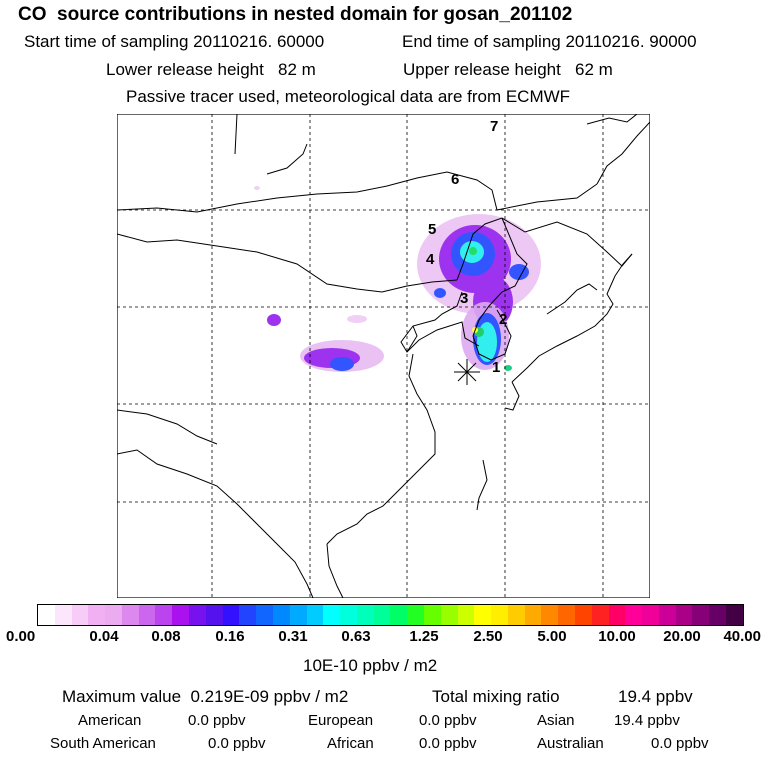  I want to click on tick-label: 20.00, so click(682, 636).